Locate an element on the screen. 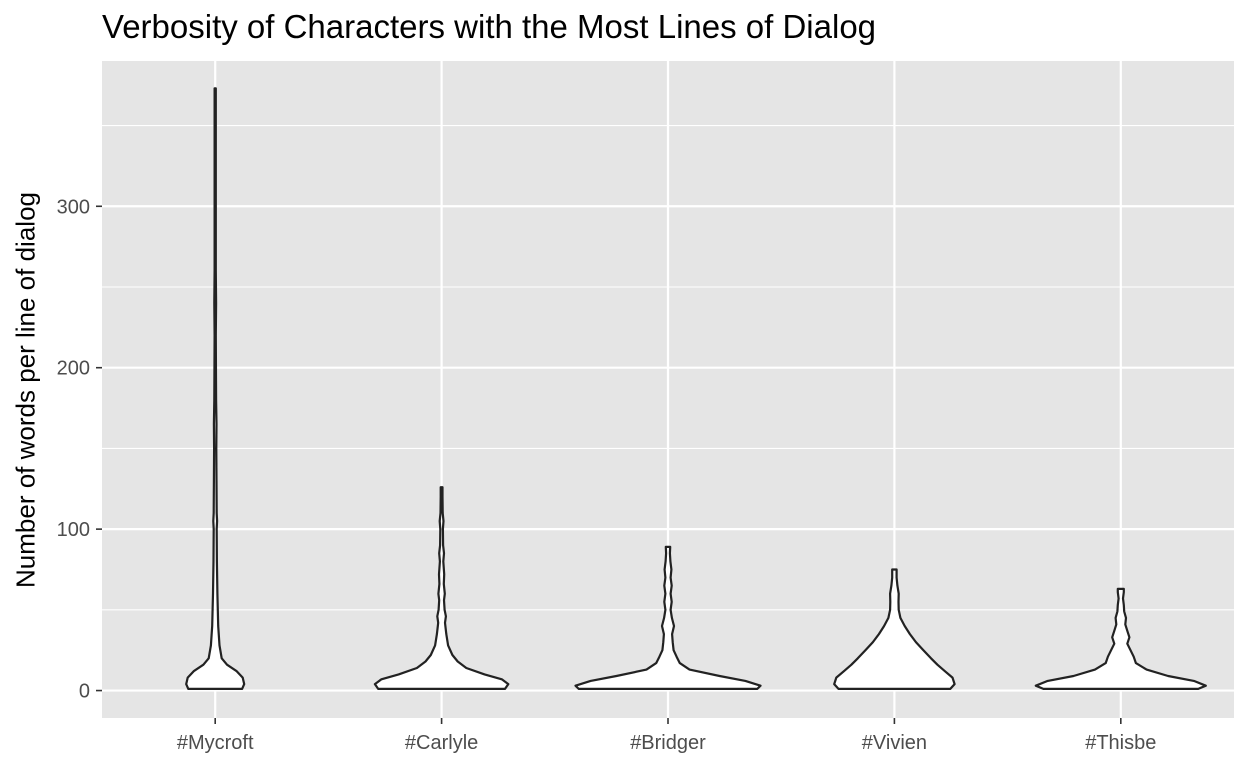 The image size is (1248, 768). violin-thisbe is located at coordinates (1120, 638).